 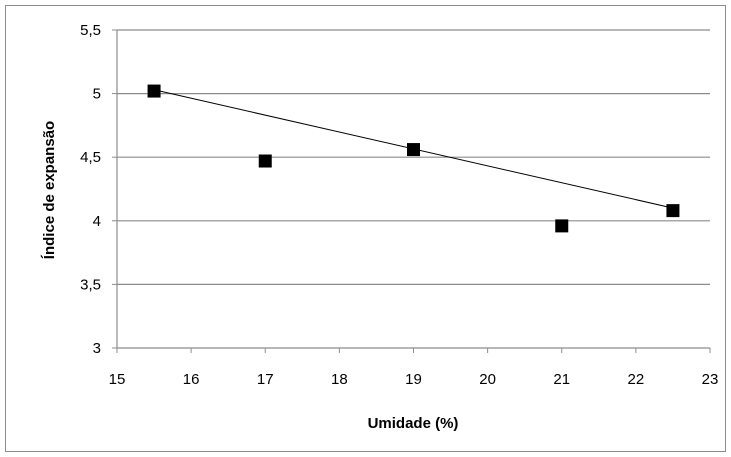 What do you see at coordinates (117, 379) in the screenshot?
I see `x-tick-label: 15` at bounding box center [117, 379].